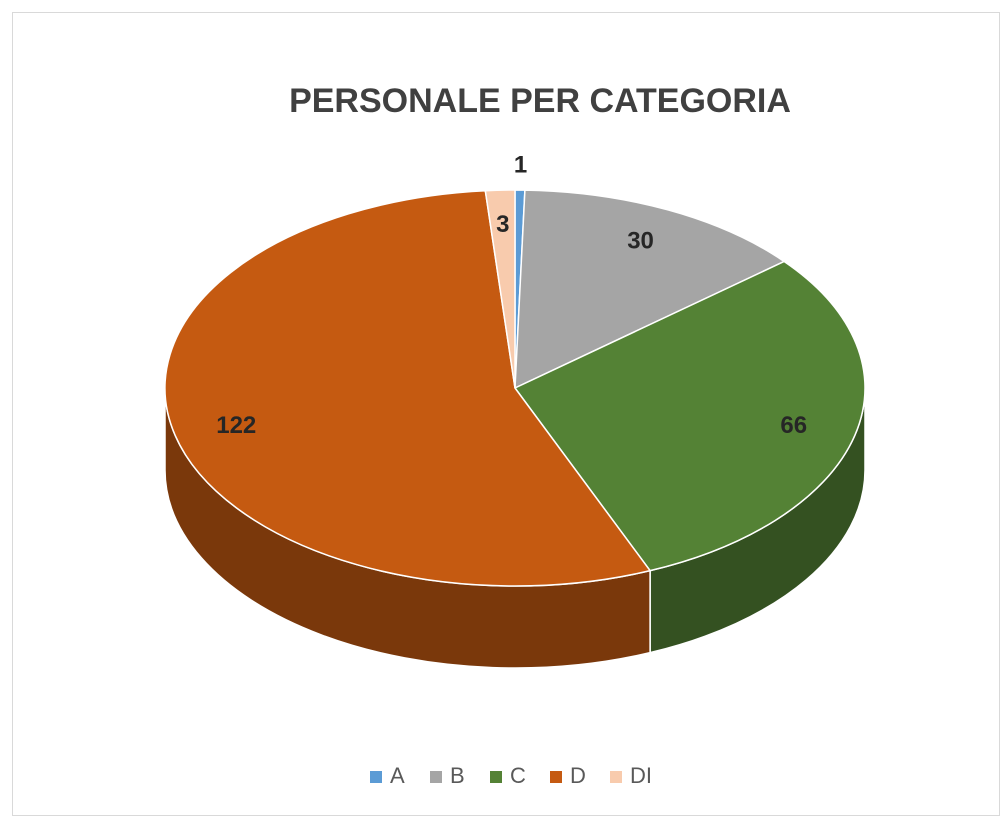  I want to click on data-label: 66, so click(793, 425).